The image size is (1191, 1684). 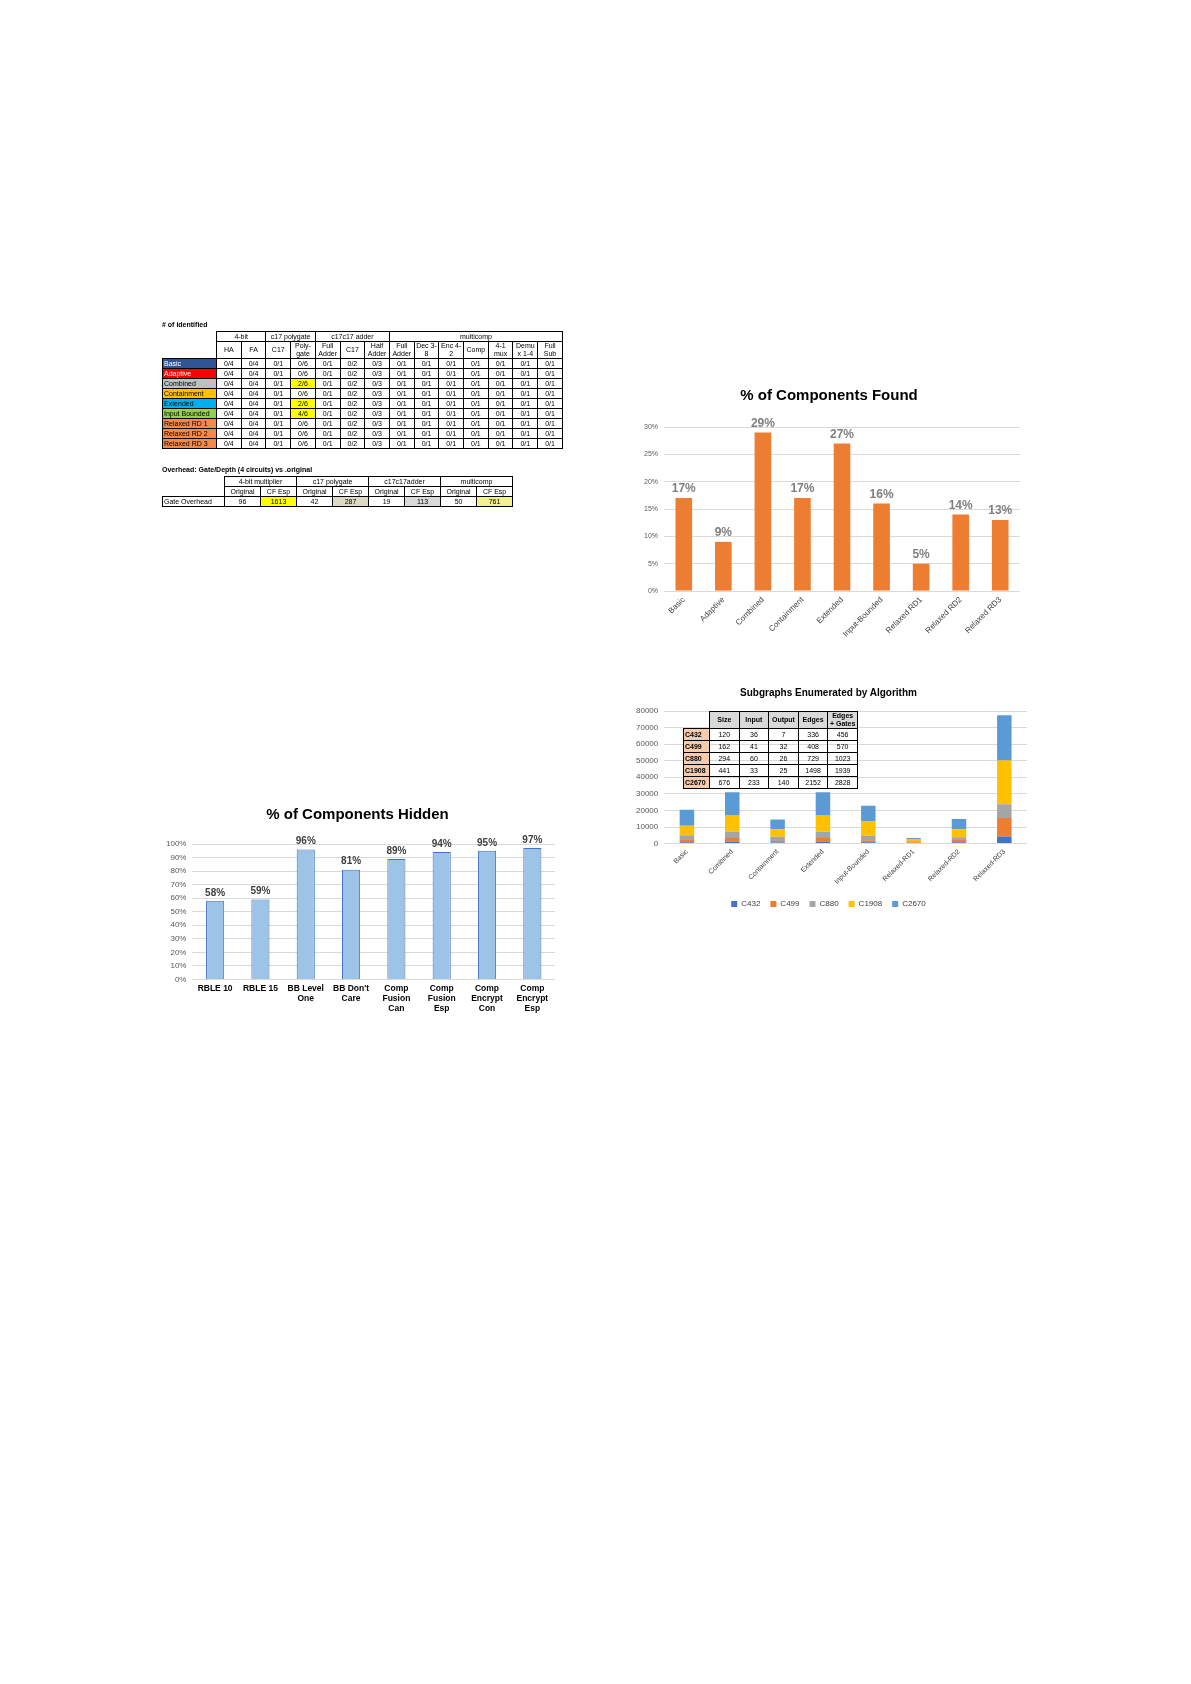 What do you see at coordinates (829, 395) in the screenshot?
I see `chart-title: % of Components Found` at bounding box center [829, 395].